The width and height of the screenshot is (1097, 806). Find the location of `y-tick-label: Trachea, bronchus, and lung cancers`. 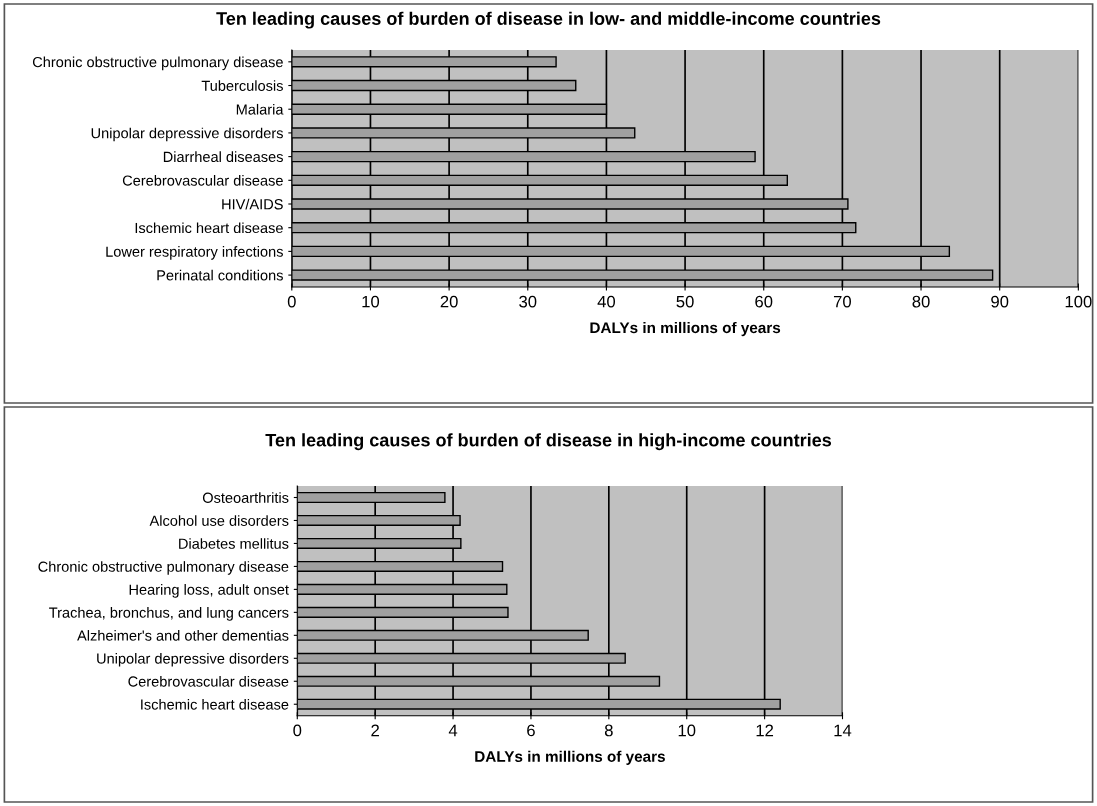

y-tick-label: Trachea, bronchus, and lung cancers is located at coordinates (169, 614).